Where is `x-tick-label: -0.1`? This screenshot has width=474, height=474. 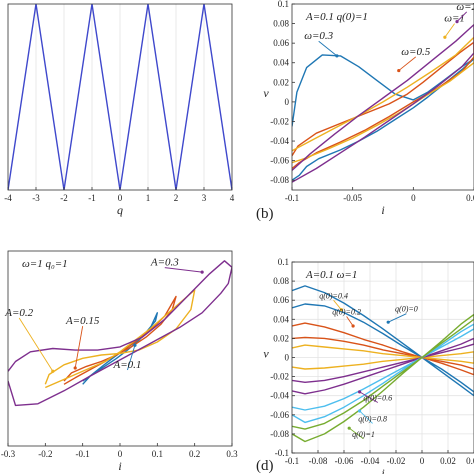
x-tick-label: -0.1 is located at coordinates (292, 461).